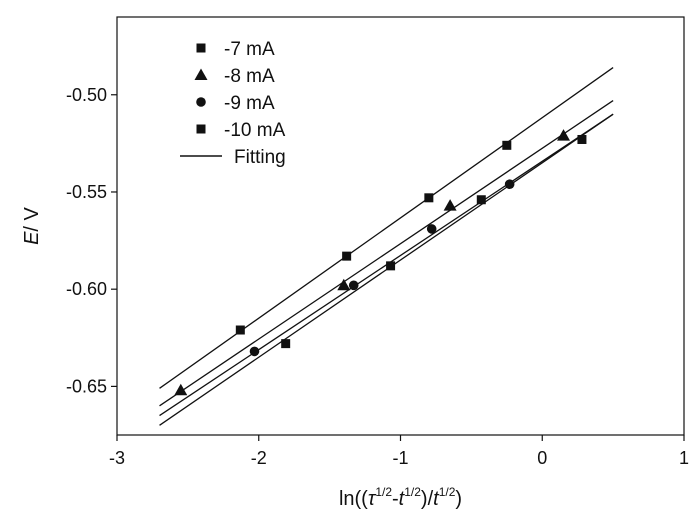 The image size is (700, 528). I want to click on x-axis-title: ln((τ1/2-t1/2)/t1/2), so click(400, 497).